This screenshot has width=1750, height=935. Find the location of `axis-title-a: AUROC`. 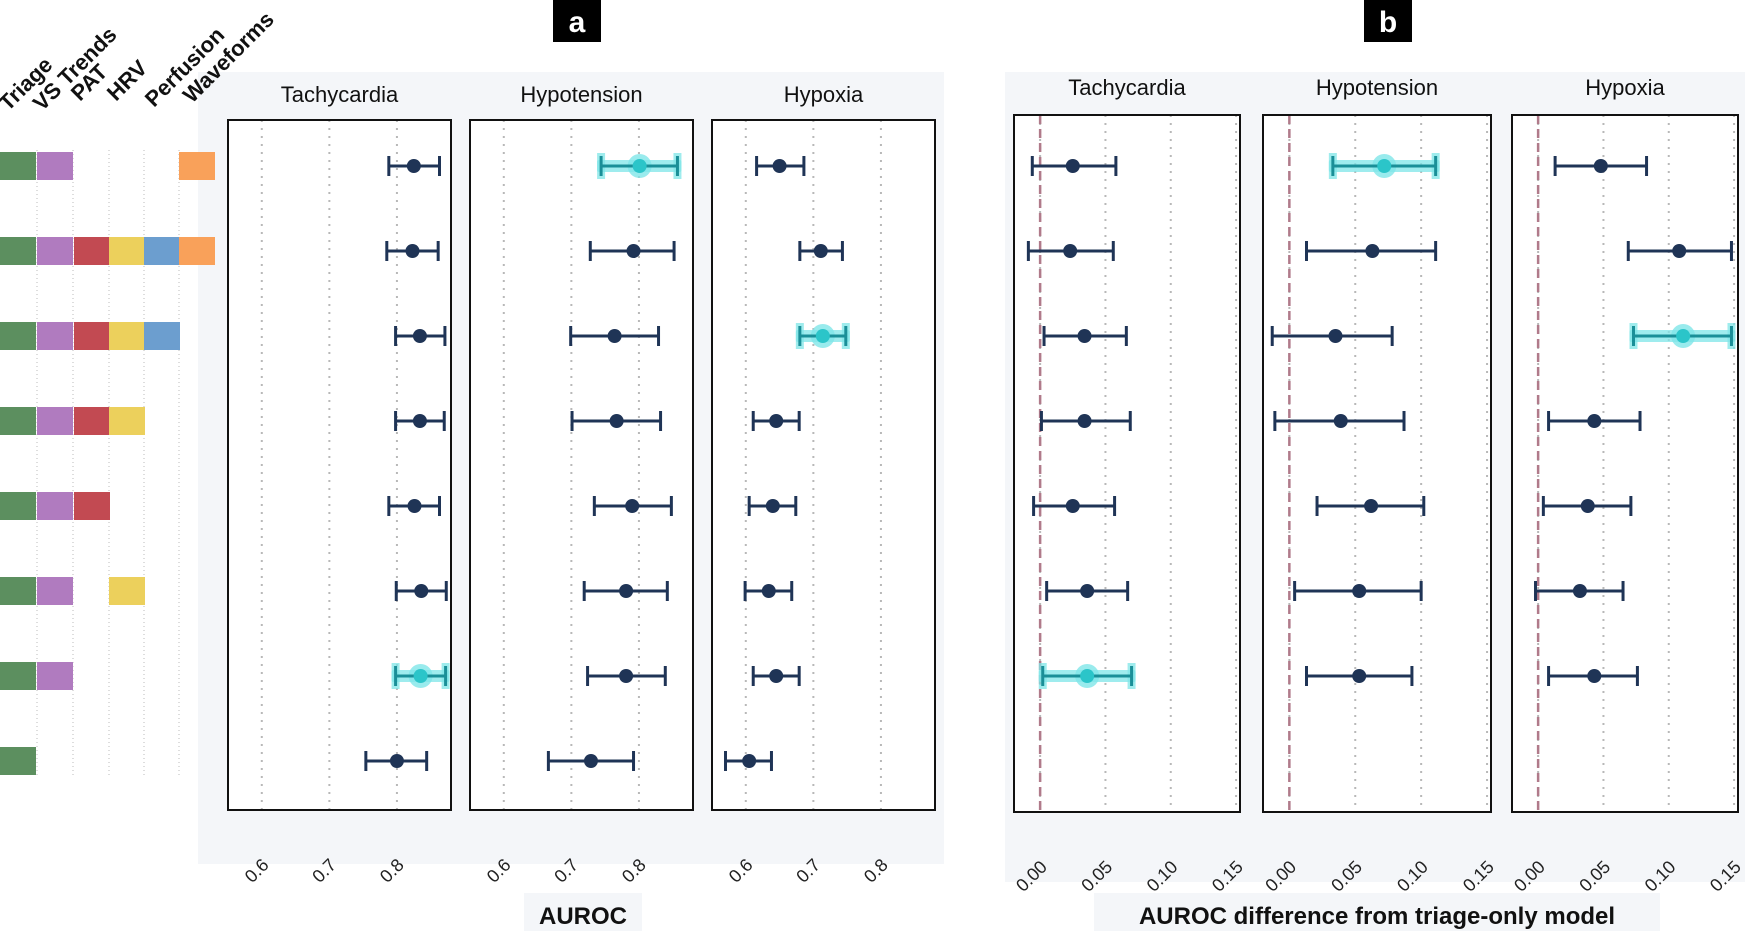

axis-title-a: AUROC is located at coordinates (583, 916).